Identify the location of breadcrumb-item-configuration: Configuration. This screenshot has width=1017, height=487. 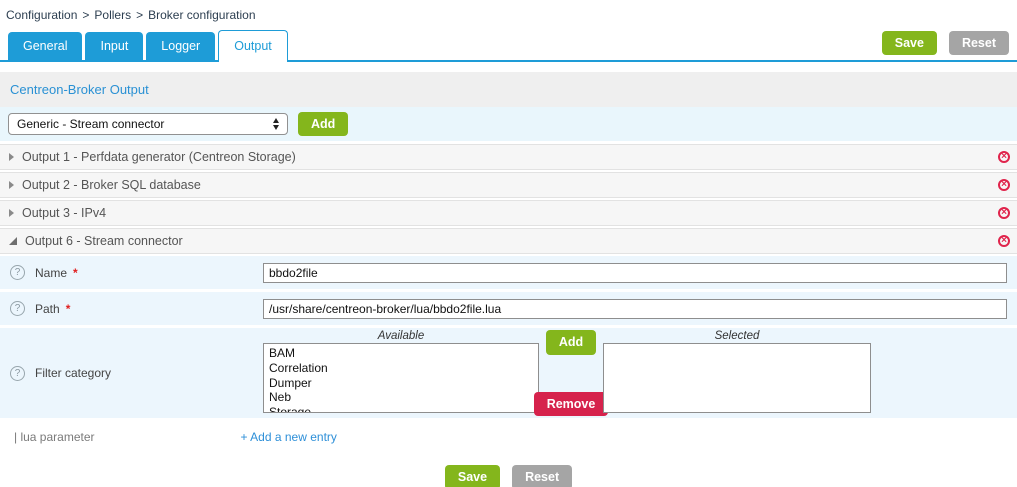
(42, 15).